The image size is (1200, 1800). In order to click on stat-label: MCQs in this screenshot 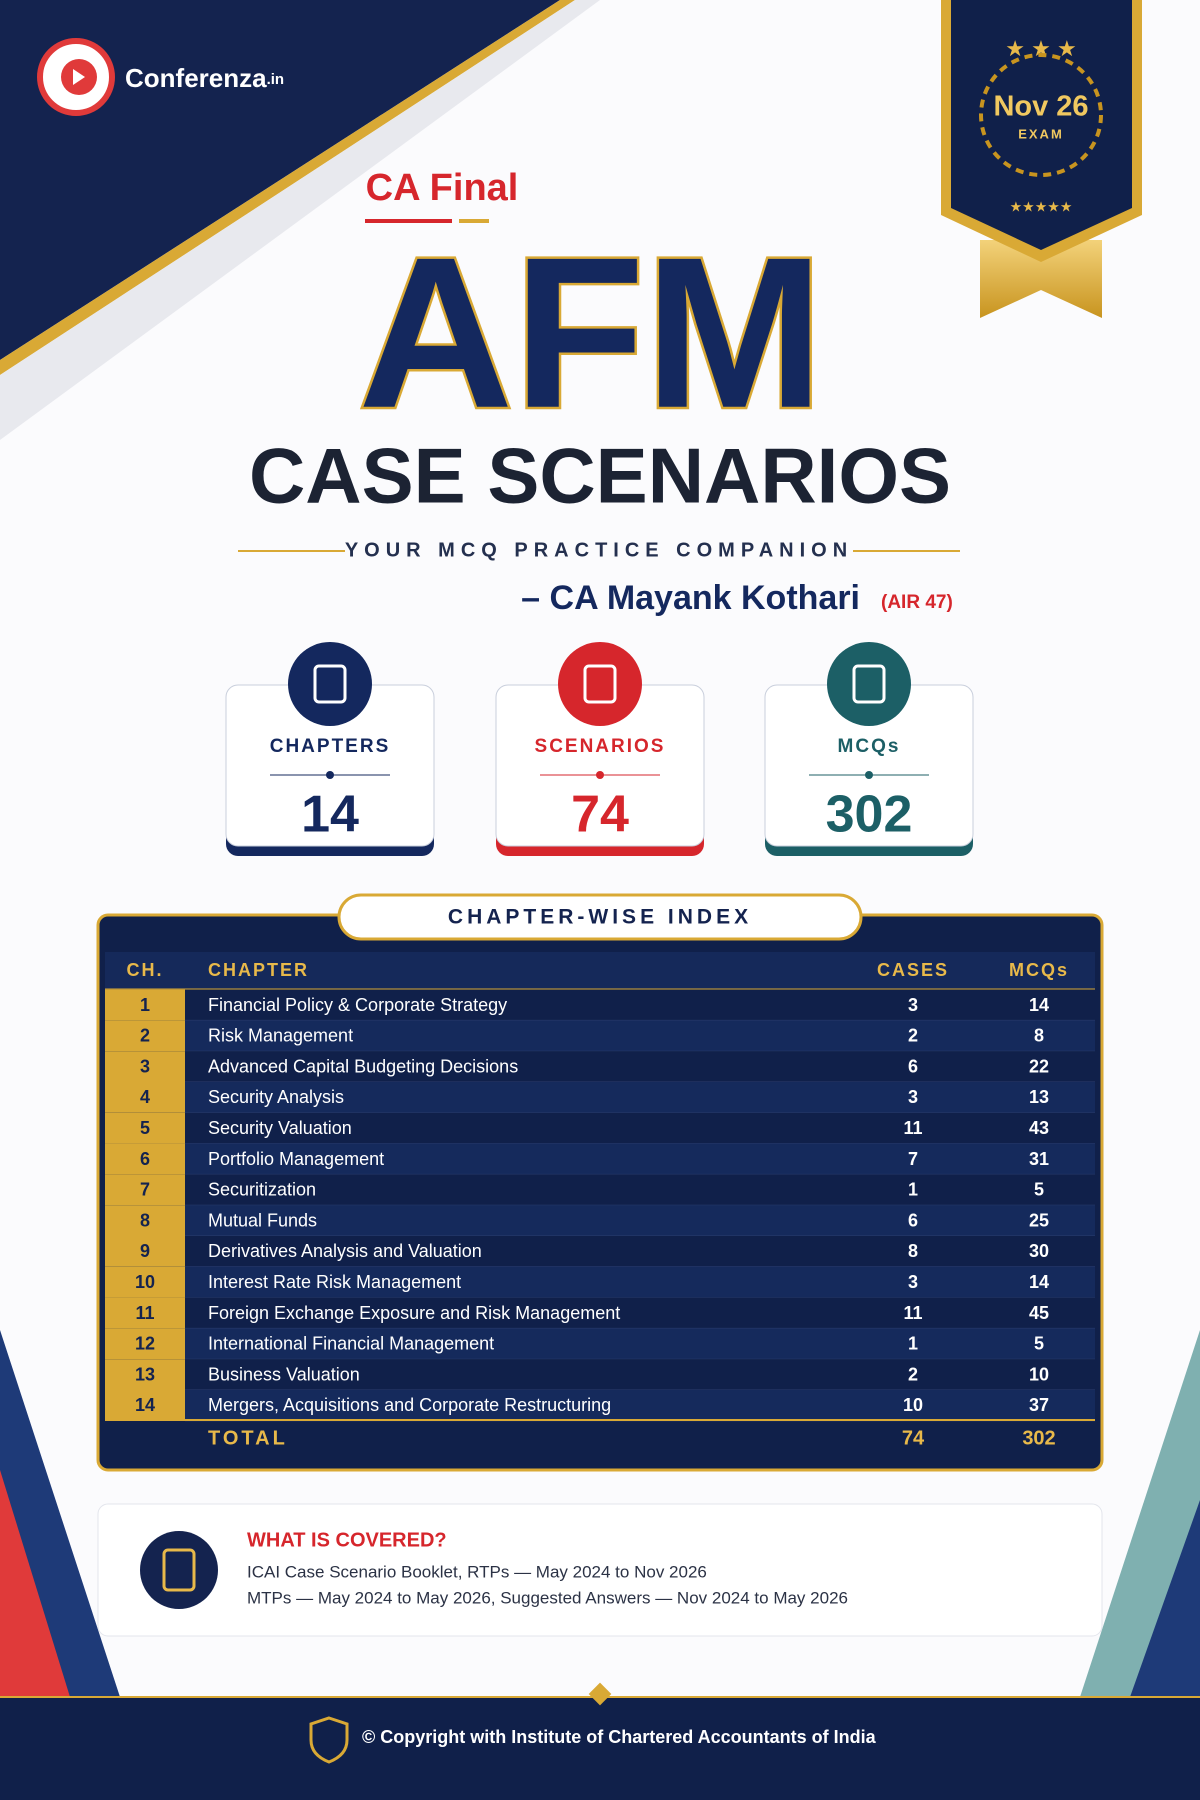, I will do `click(869, 746)`.